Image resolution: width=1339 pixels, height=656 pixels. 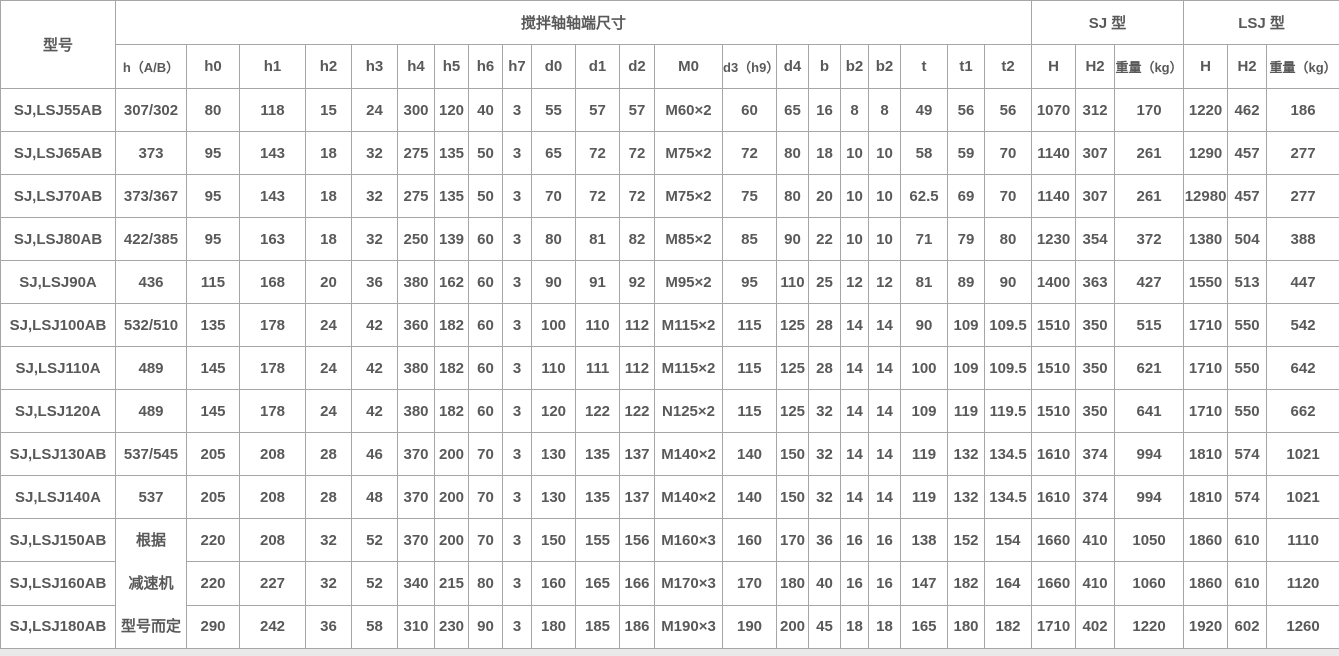 I want to click on value-cell: 1021, so click(x=1302, y=454).